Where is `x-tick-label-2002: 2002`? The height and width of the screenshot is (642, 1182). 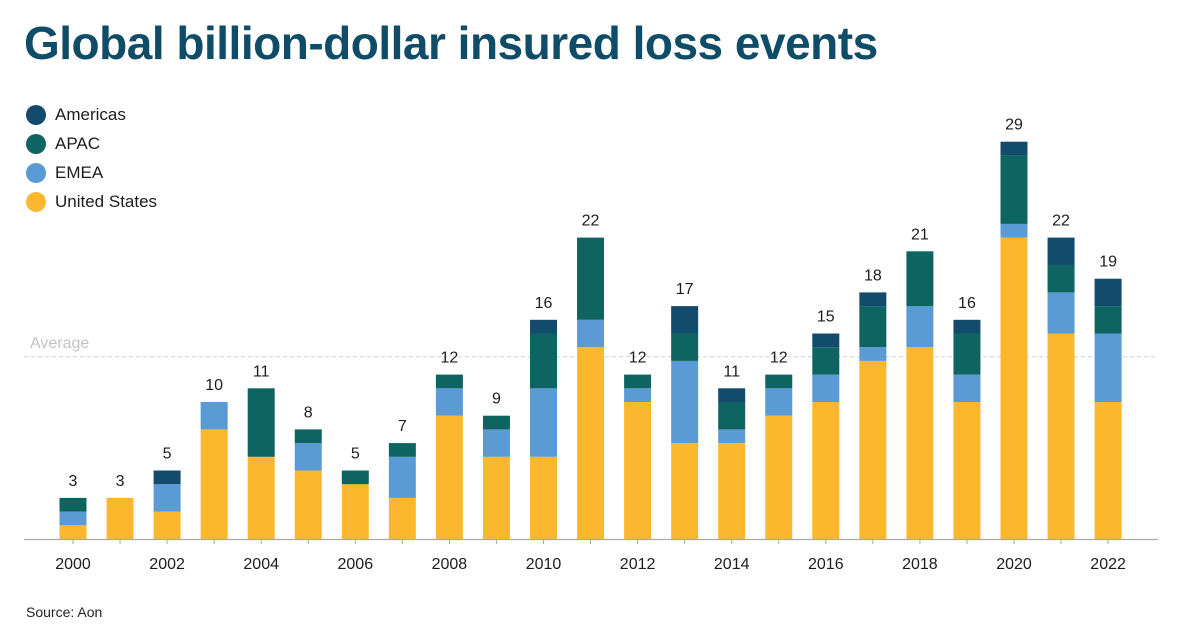
x-tick-label-2002: 2002 is located at coordinates (167, 564).